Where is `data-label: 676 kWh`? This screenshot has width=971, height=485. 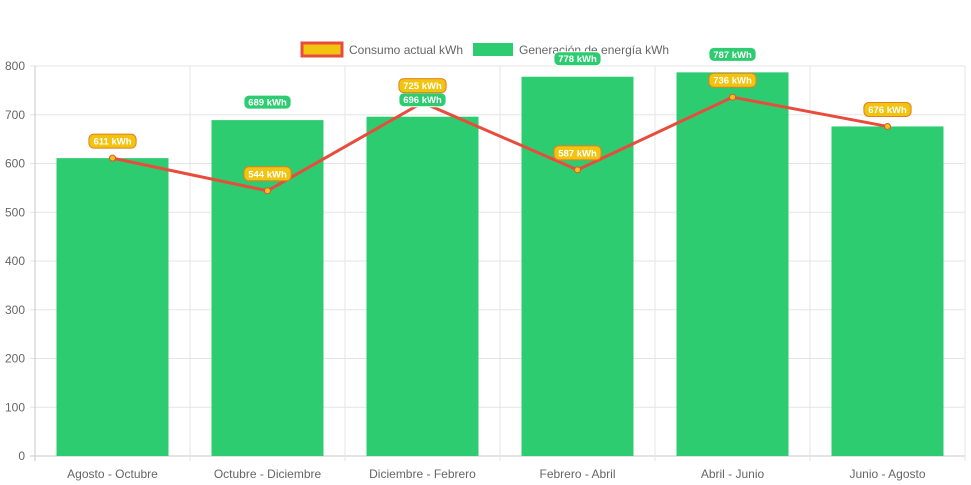
data-label: 676 kWh is located at coordinates (887, 110).